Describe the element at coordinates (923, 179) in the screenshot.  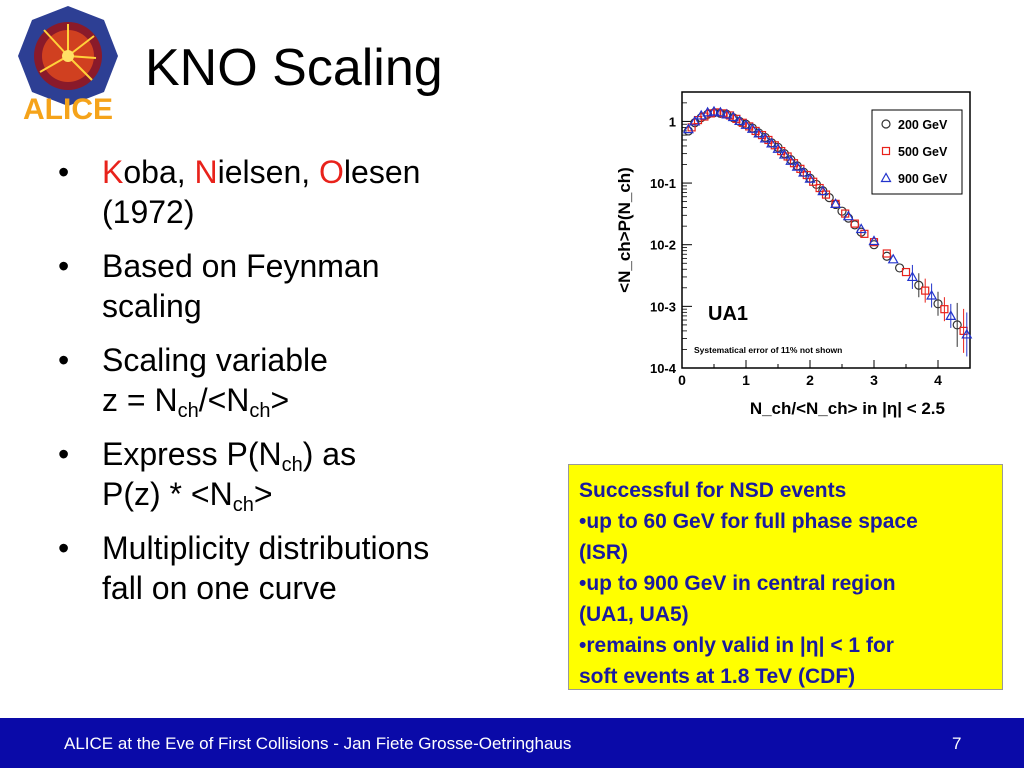
I see `legend-label: 900 GeV` at that location.